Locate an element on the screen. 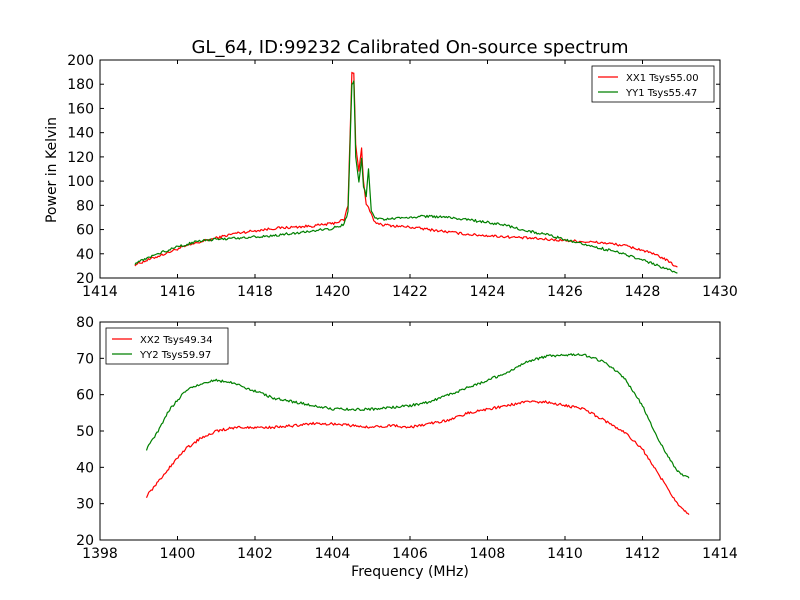  y-tick-label: 120 is located at coordinates (80, 158).